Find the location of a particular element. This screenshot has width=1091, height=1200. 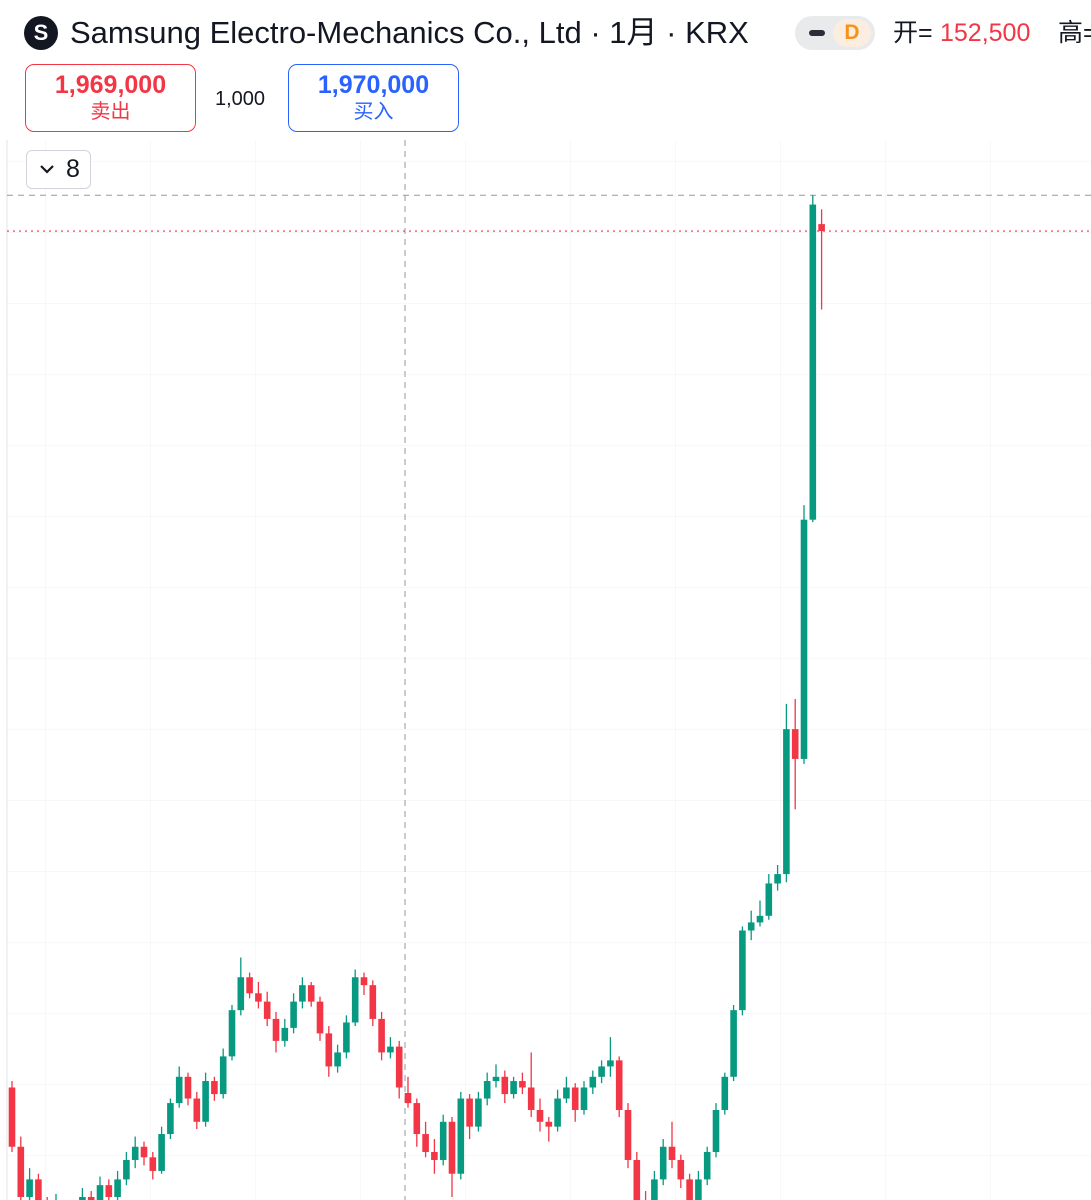

sell-price: 1,969,000 is located at coordinates (110, 85).